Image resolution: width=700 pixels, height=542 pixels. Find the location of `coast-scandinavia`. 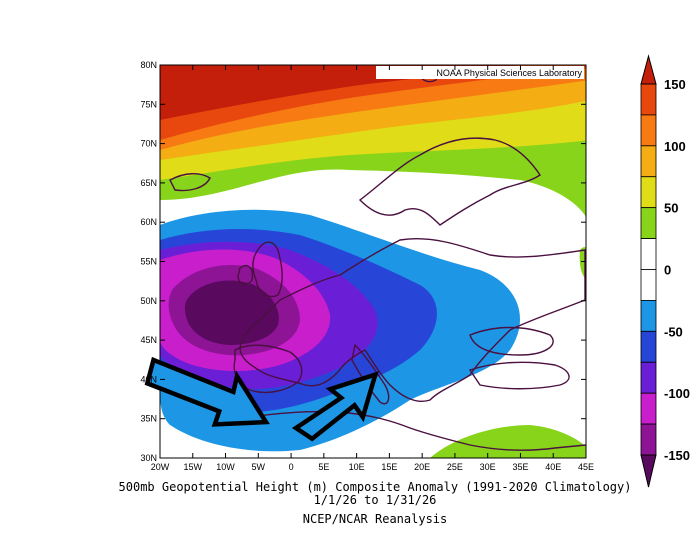

coast-scandinavia is located at coordinates (449, 181).